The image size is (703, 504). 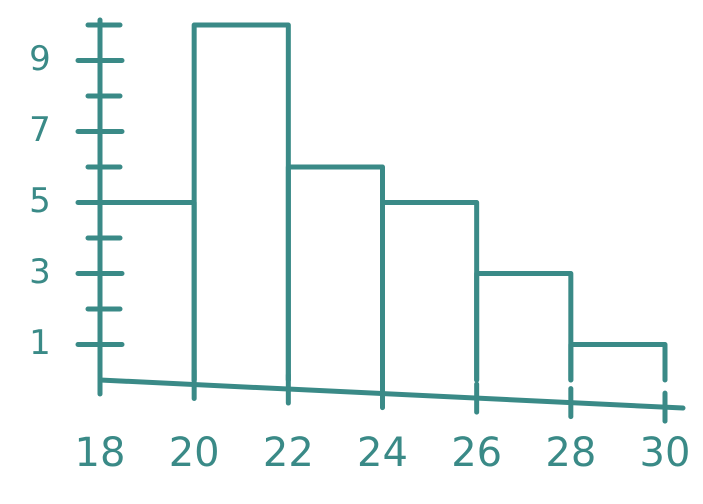 I want to click on x-tick-label: 28, so click(x=570, y=453).